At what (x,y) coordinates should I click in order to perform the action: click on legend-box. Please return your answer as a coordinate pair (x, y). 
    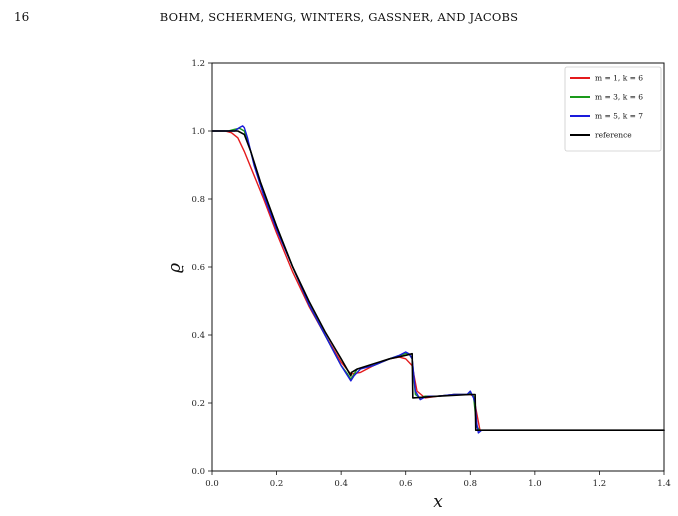
    Looking at the image, I should click on (613, 109).